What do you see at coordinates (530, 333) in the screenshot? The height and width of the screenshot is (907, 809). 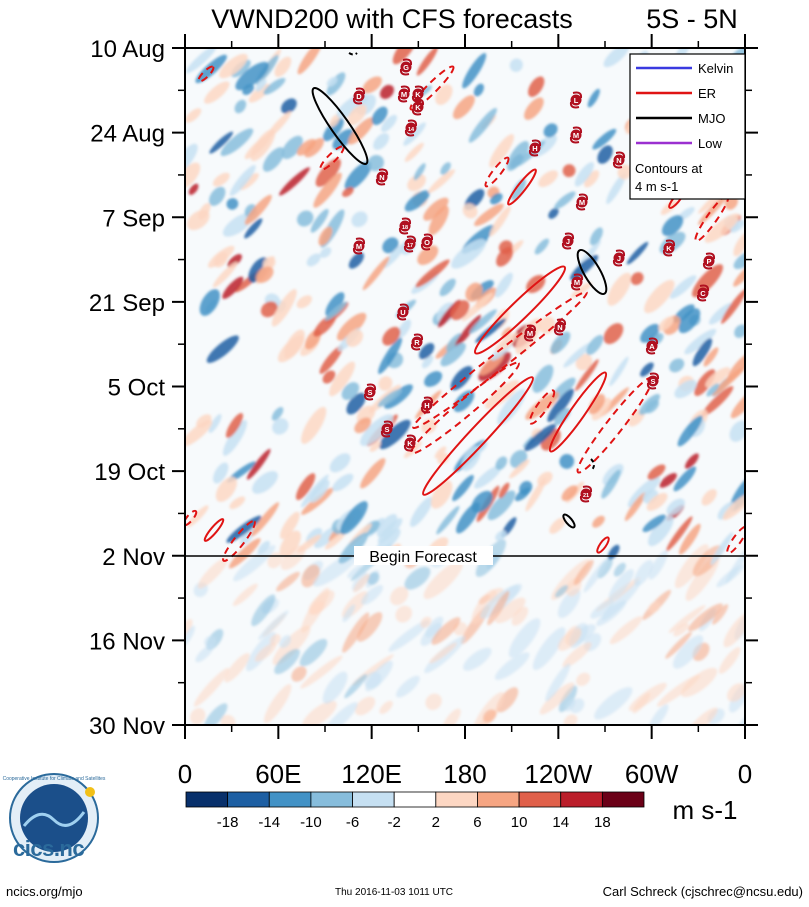 I see `storm-marker: M` at bounding box center [530, 333].